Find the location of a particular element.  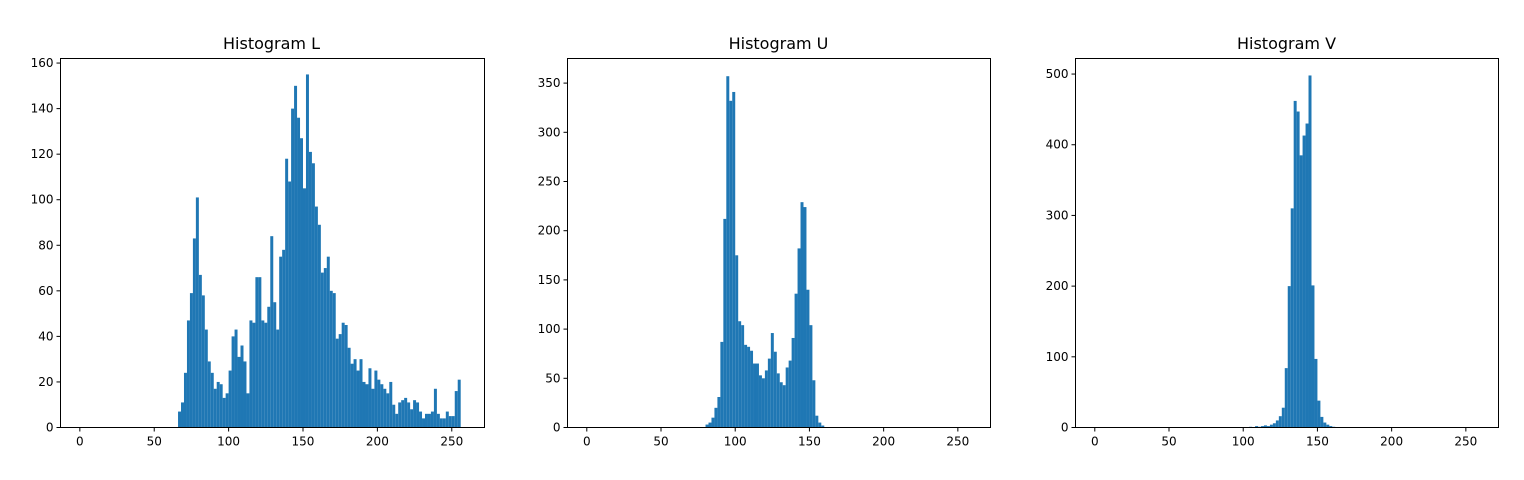

histogram-v-x-tick-label-4: 200 is located at coordinates (1391, 442).